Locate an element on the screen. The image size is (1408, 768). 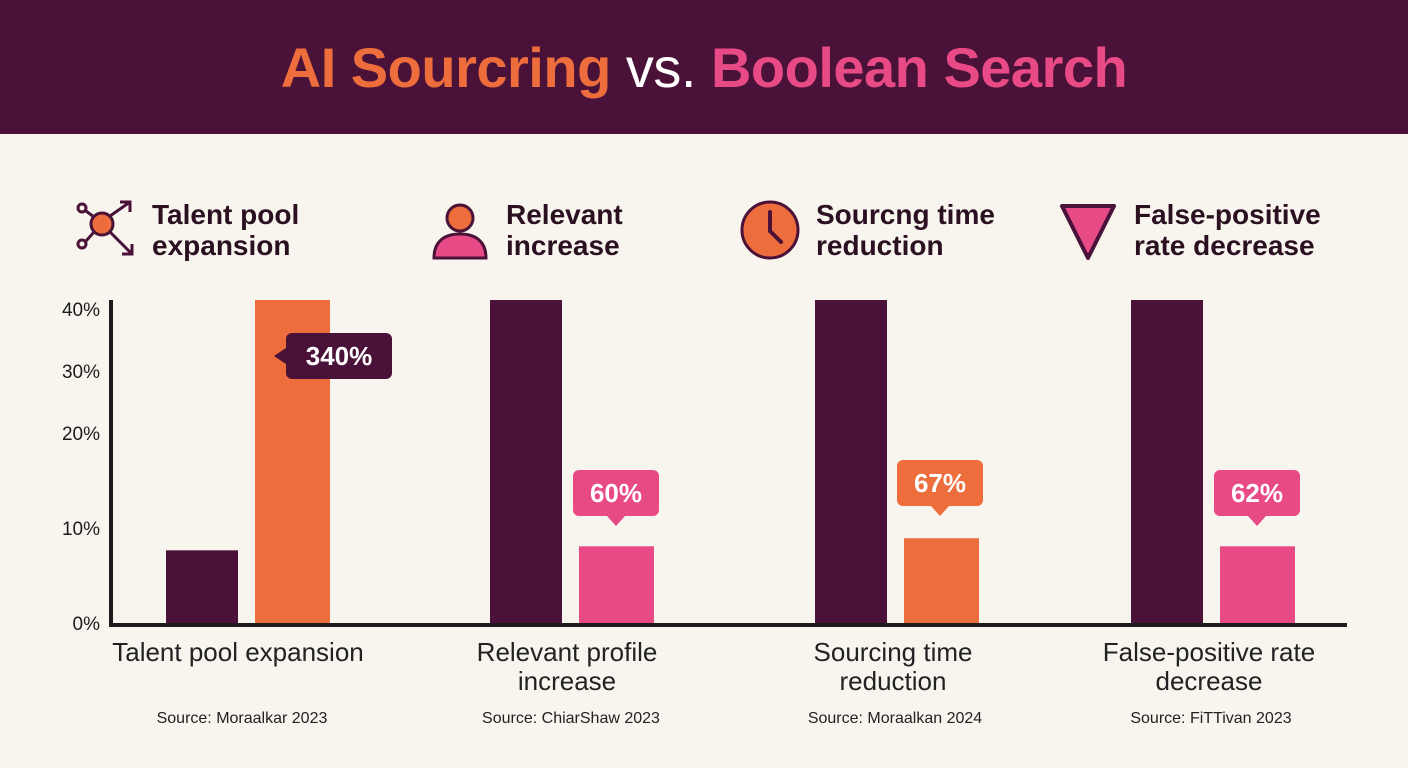
data-label: 62% is located at coordinates (1257, 493).